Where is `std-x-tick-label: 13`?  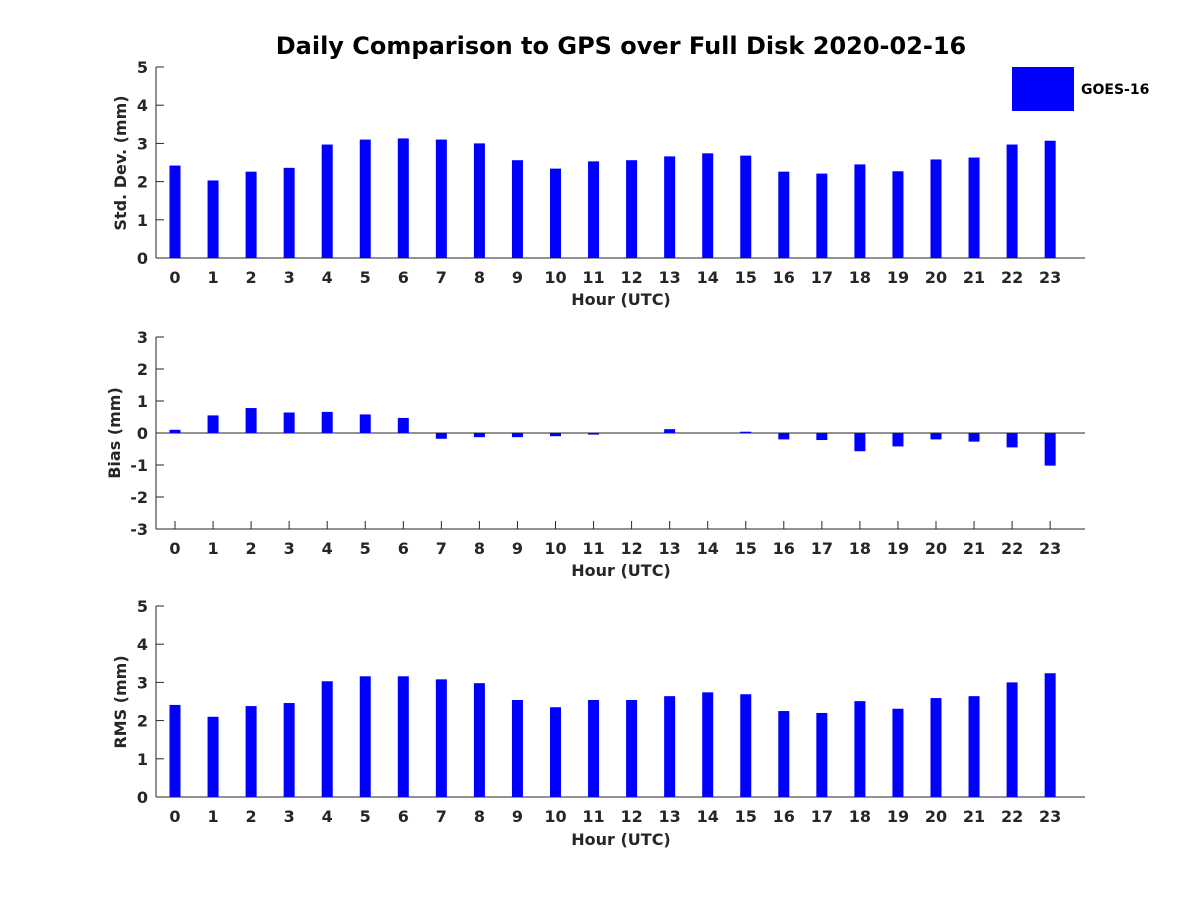 std-x-tick-label: 13 is located at coordinates (670, 277).